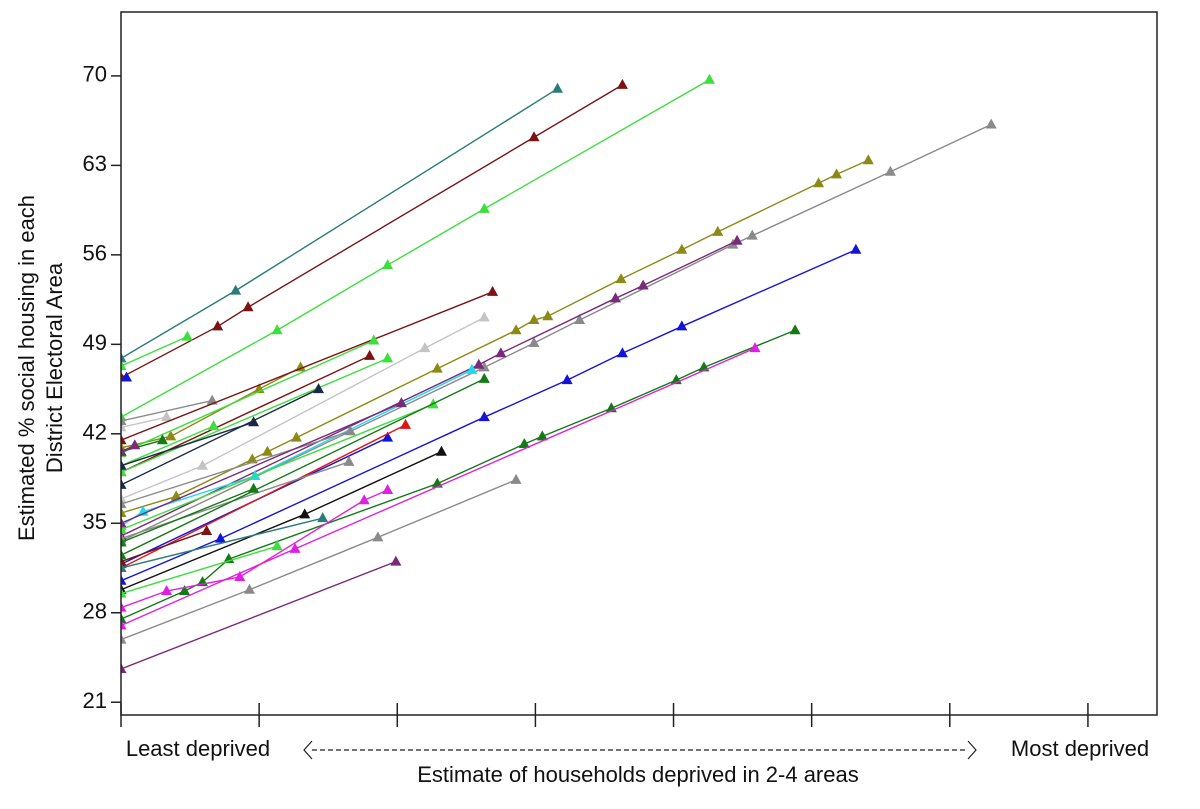  I want to click on y-tick-label: 70, so click(95, 74).